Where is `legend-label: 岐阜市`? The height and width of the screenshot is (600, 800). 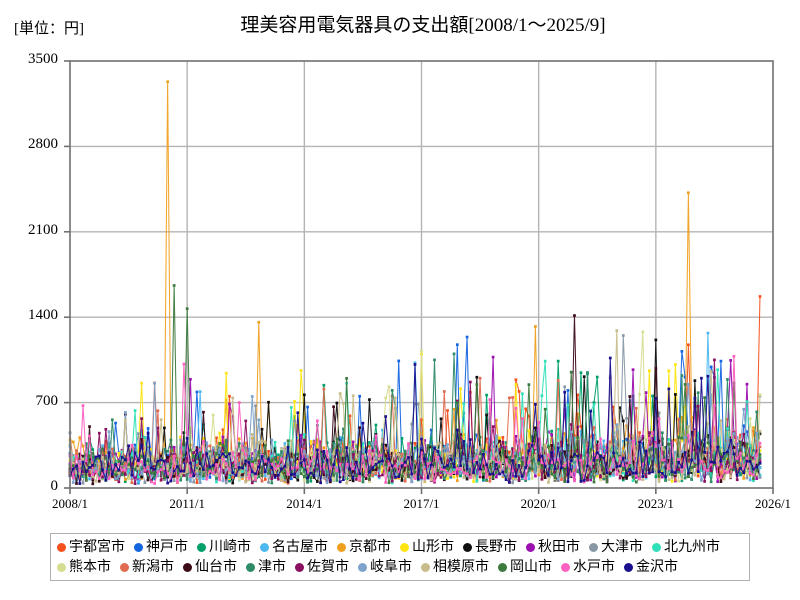
legend-label: 岐阜市 is located at coordinates (391, 567).